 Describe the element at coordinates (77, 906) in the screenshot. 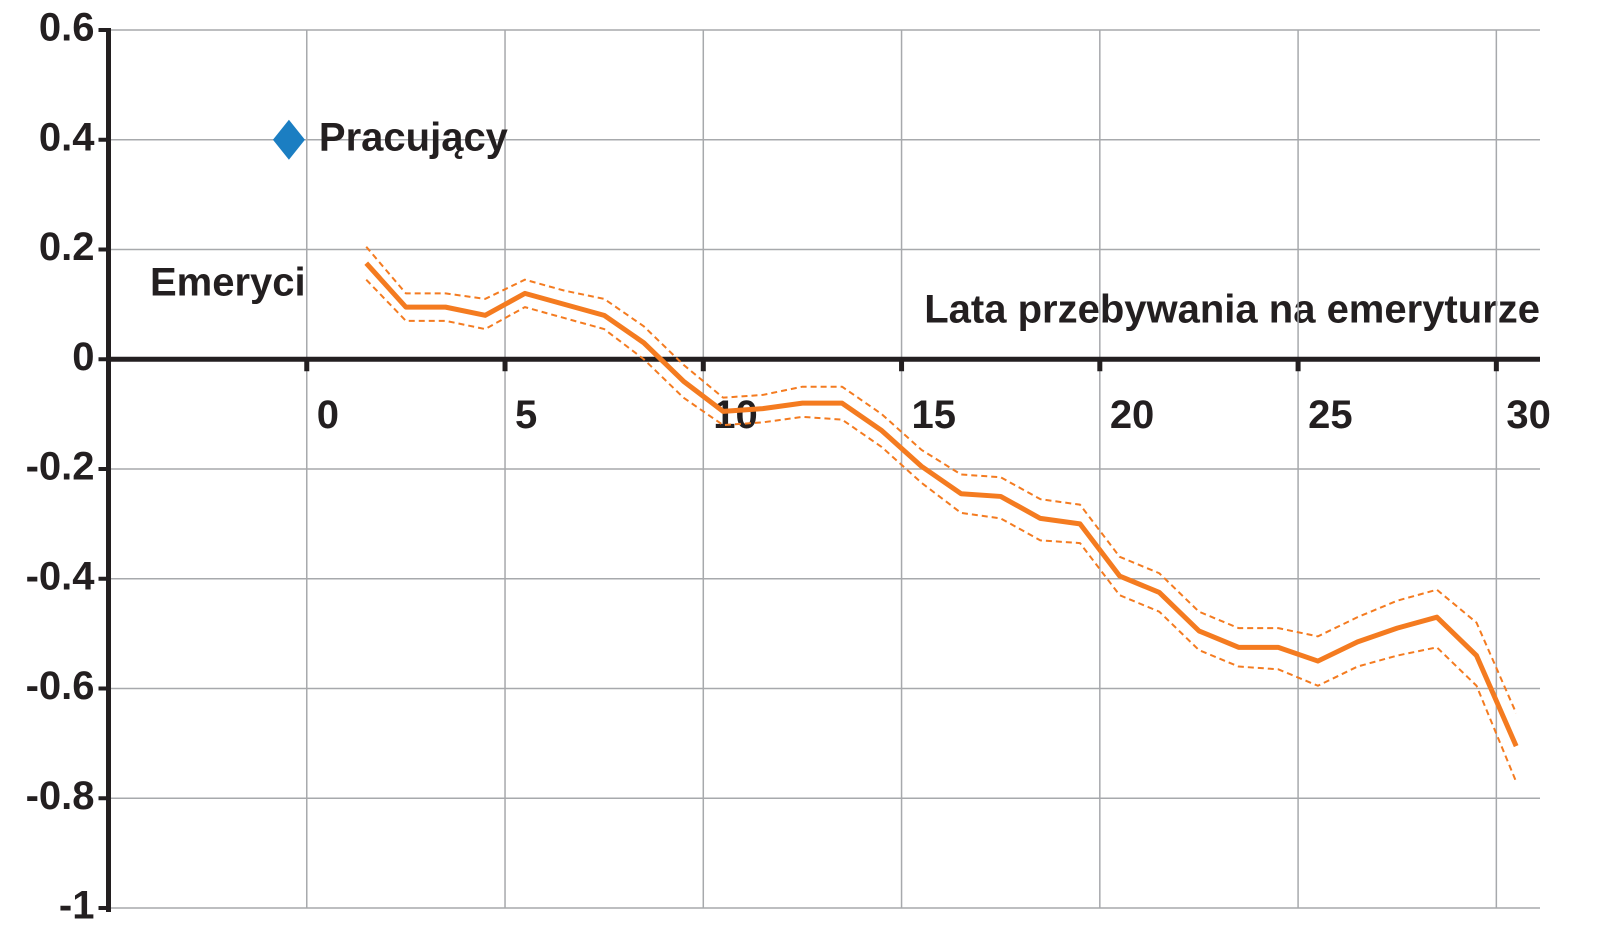

I see `y-tick-label: -1` at that location.